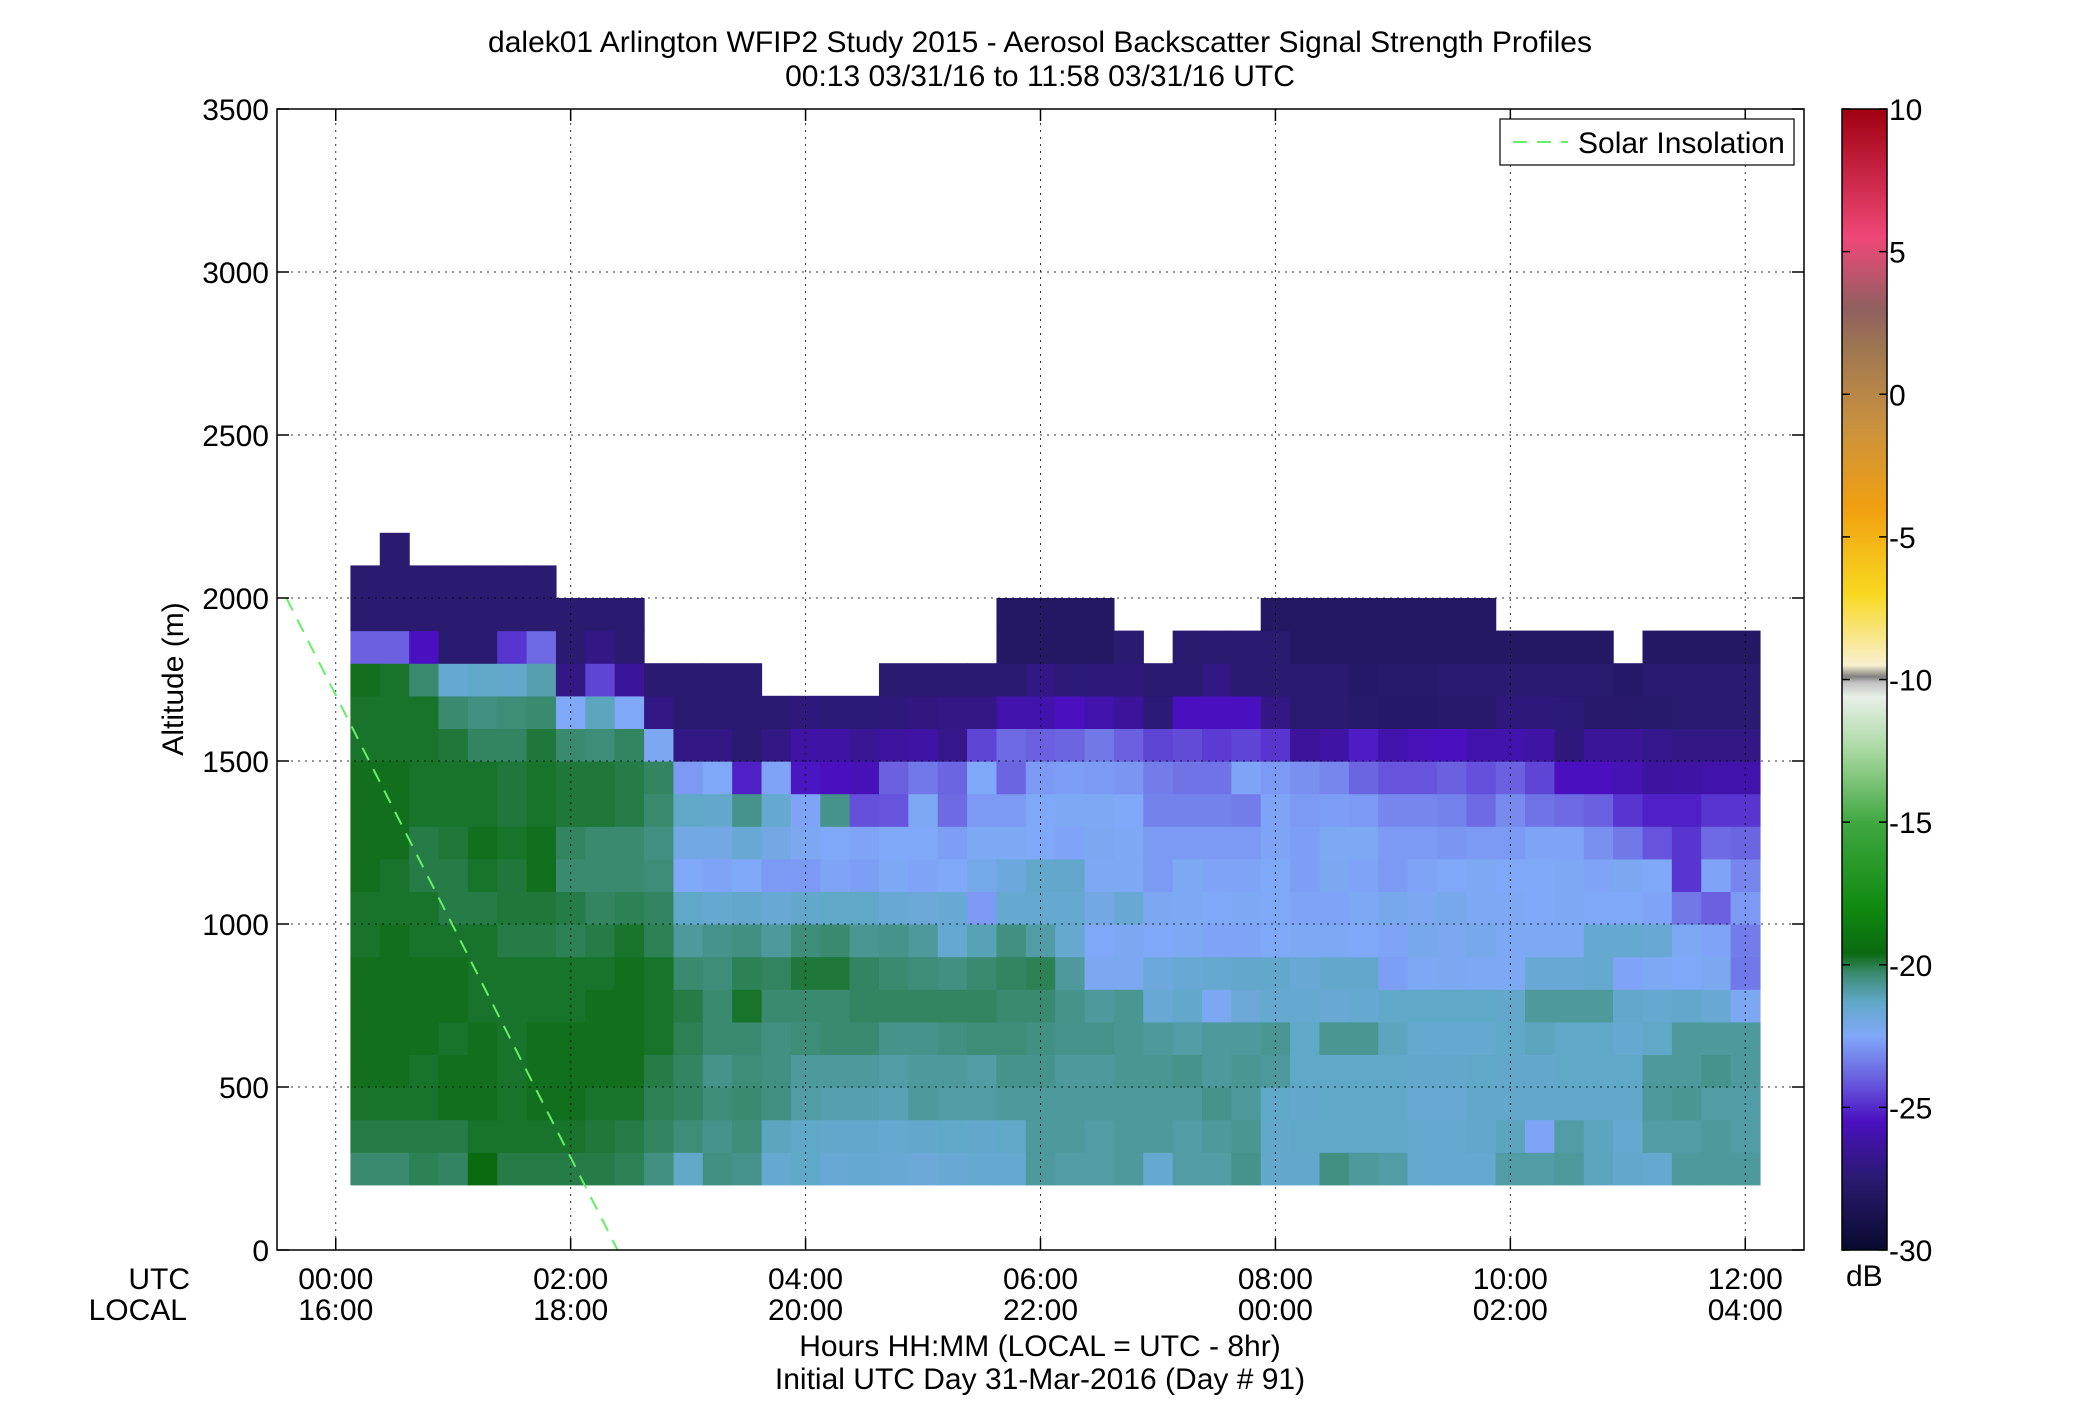 This screenshot has width=2098, height=1425. I want to click on x-tick-label-utc: 04:00, so click(805, 1279).